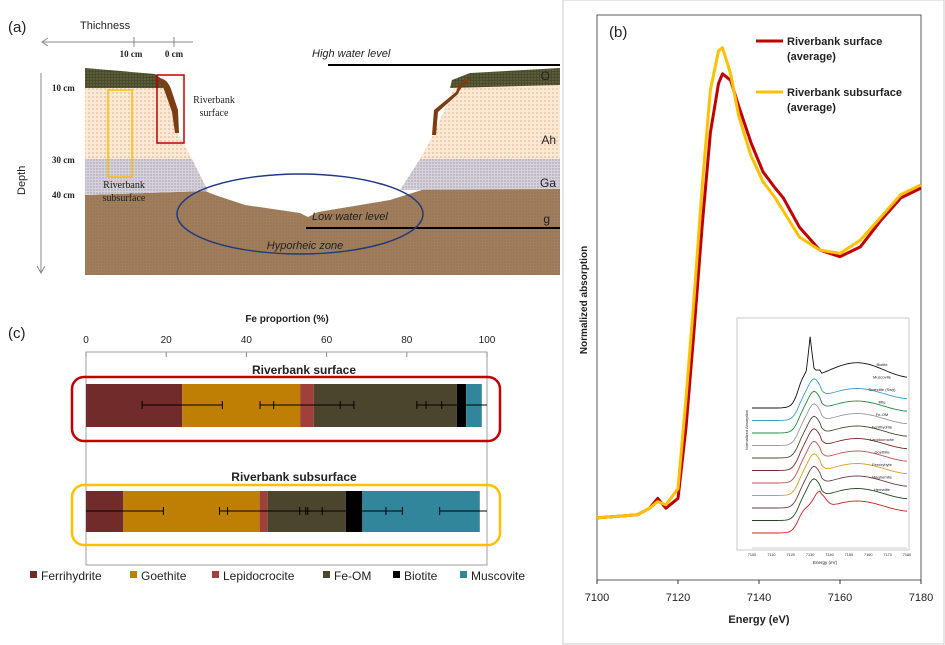  Describe the element at coordinates (105, 26) in the screenshot. I see `thickness-label: Thichness` at that location.